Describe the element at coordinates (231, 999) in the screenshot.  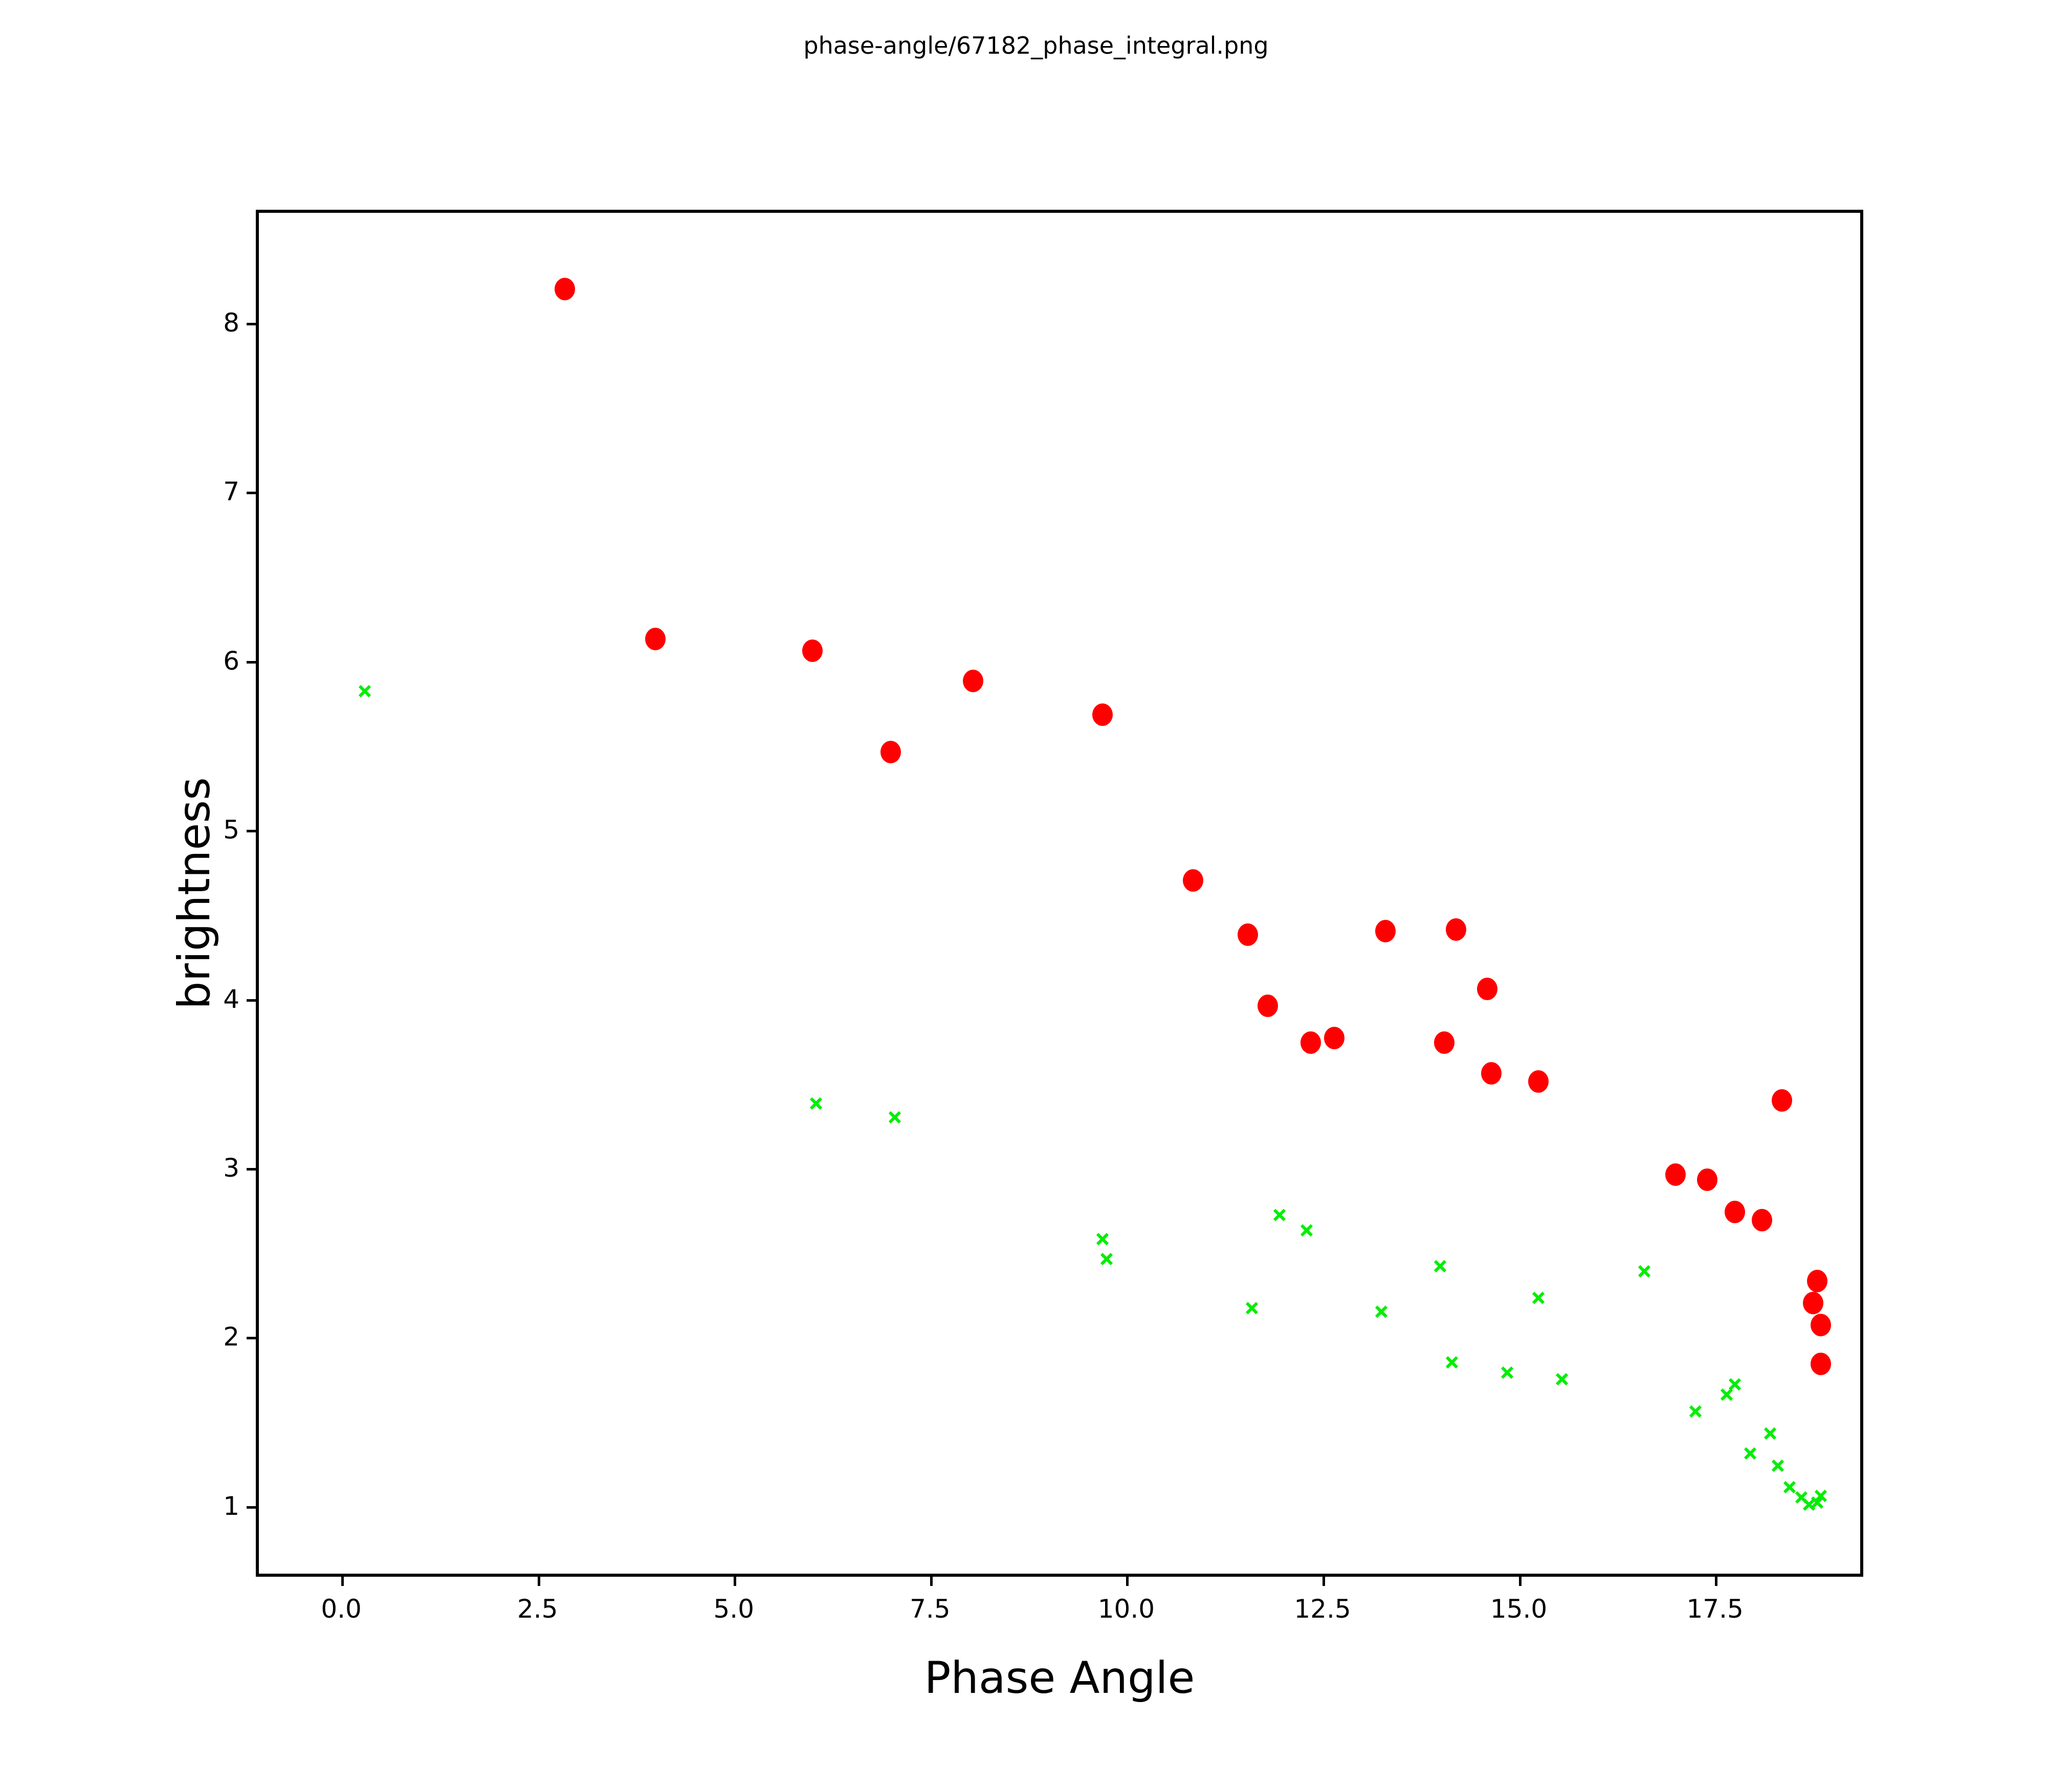
I see `y-axis-tick-label: 4` at that location.